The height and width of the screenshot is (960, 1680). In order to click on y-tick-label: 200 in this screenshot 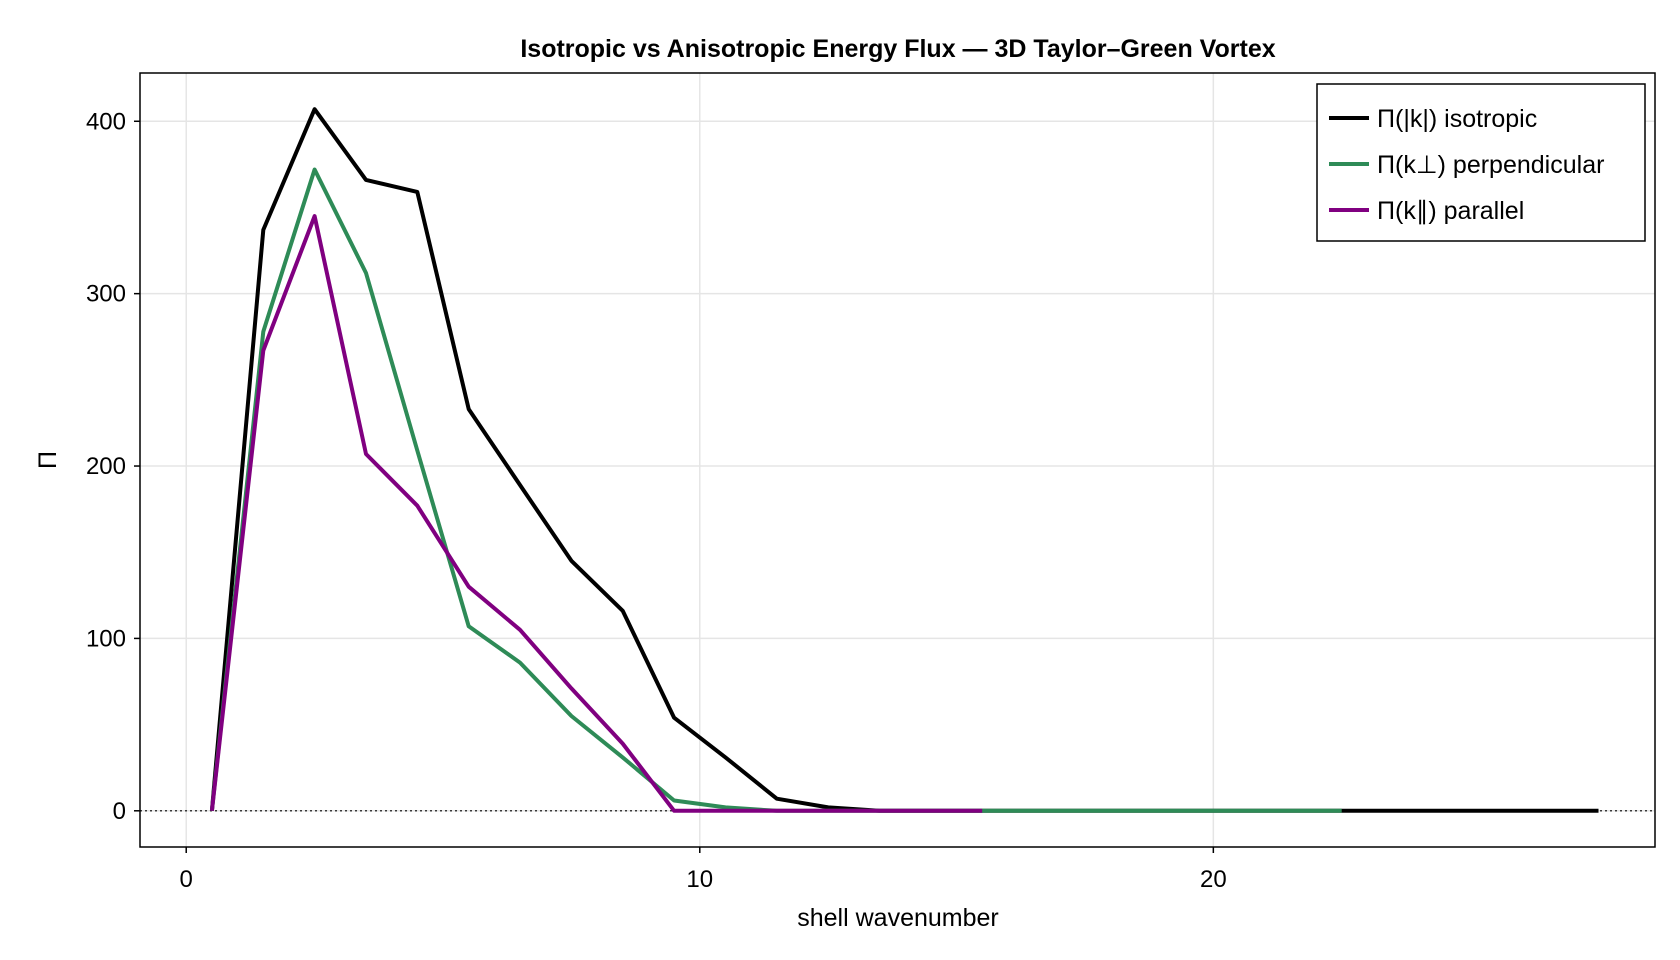, I will do `click(106, 466)`.